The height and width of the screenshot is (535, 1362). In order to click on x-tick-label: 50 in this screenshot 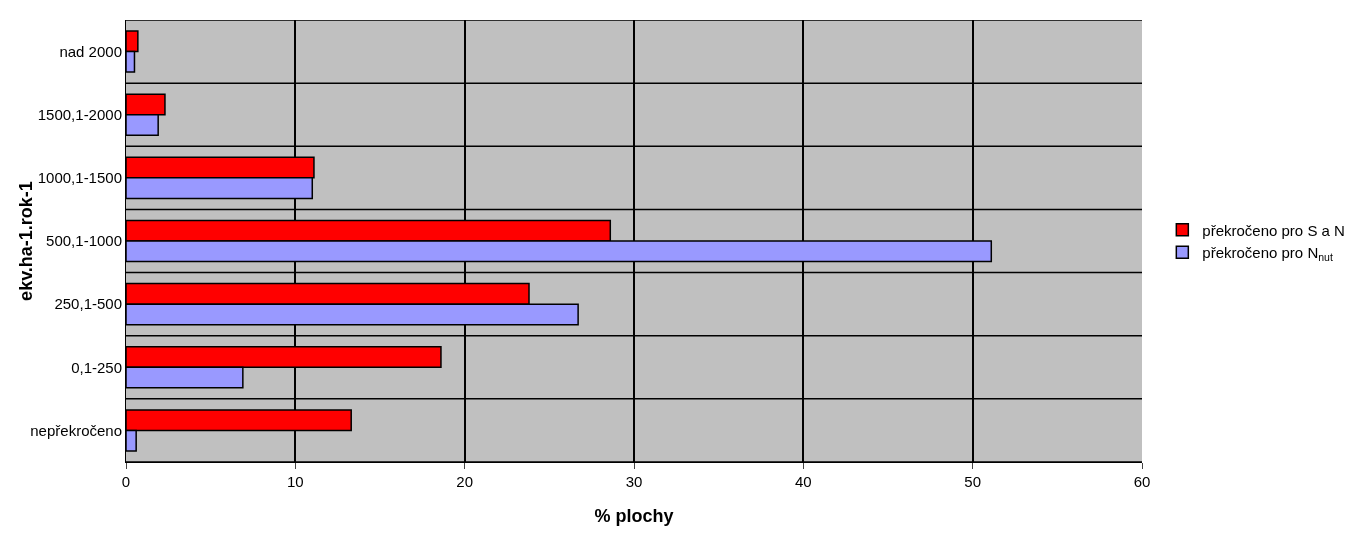, I will do `click(973, 481)`.